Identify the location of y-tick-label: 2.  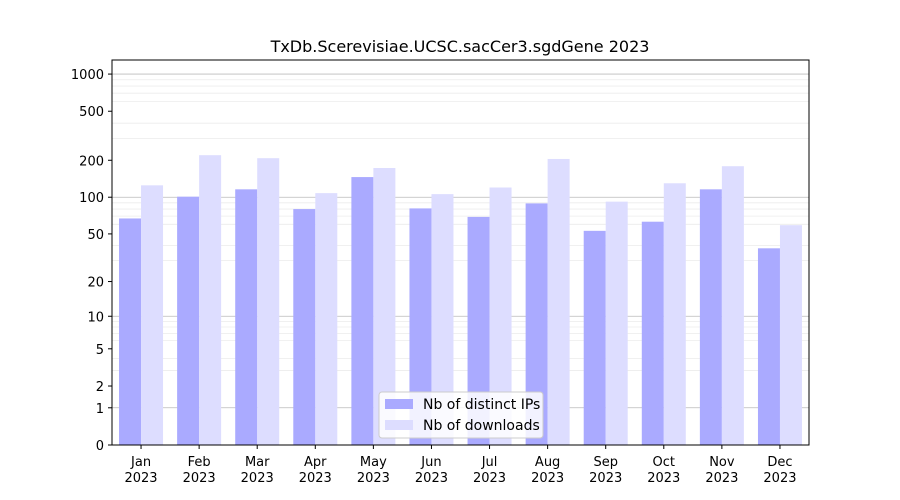
(100, 387).